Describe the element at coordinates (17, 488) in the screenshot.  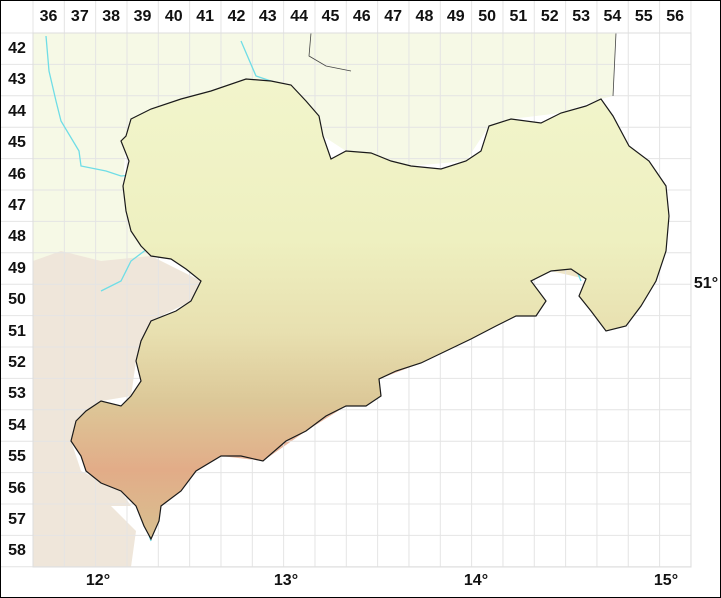
I see `row-label: 56` at that location.